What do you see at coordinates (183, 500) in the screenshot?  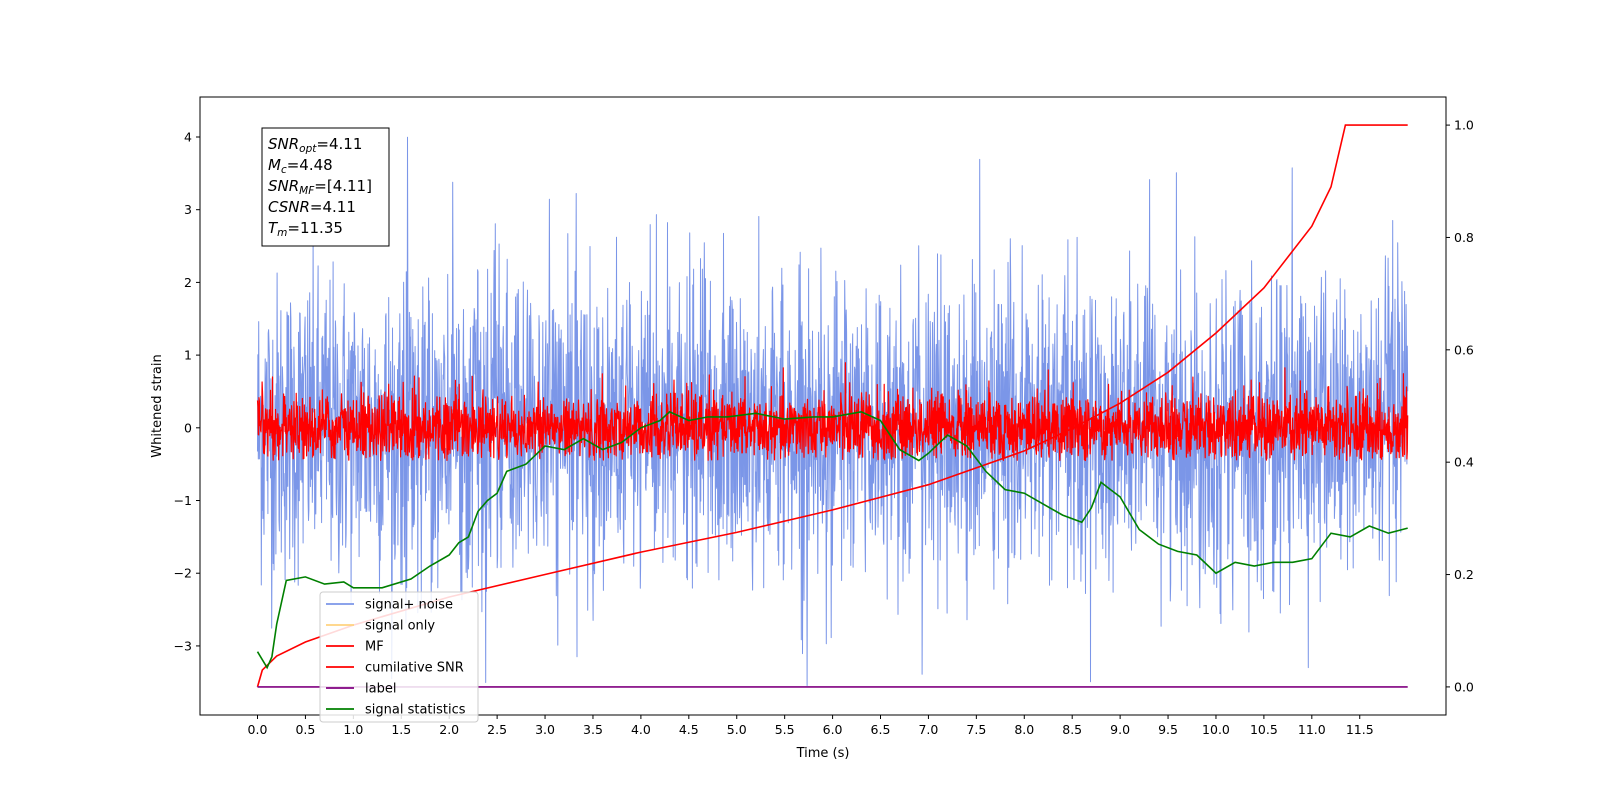 I see `y-tick-label: −1` at bounding box center [183, 500].